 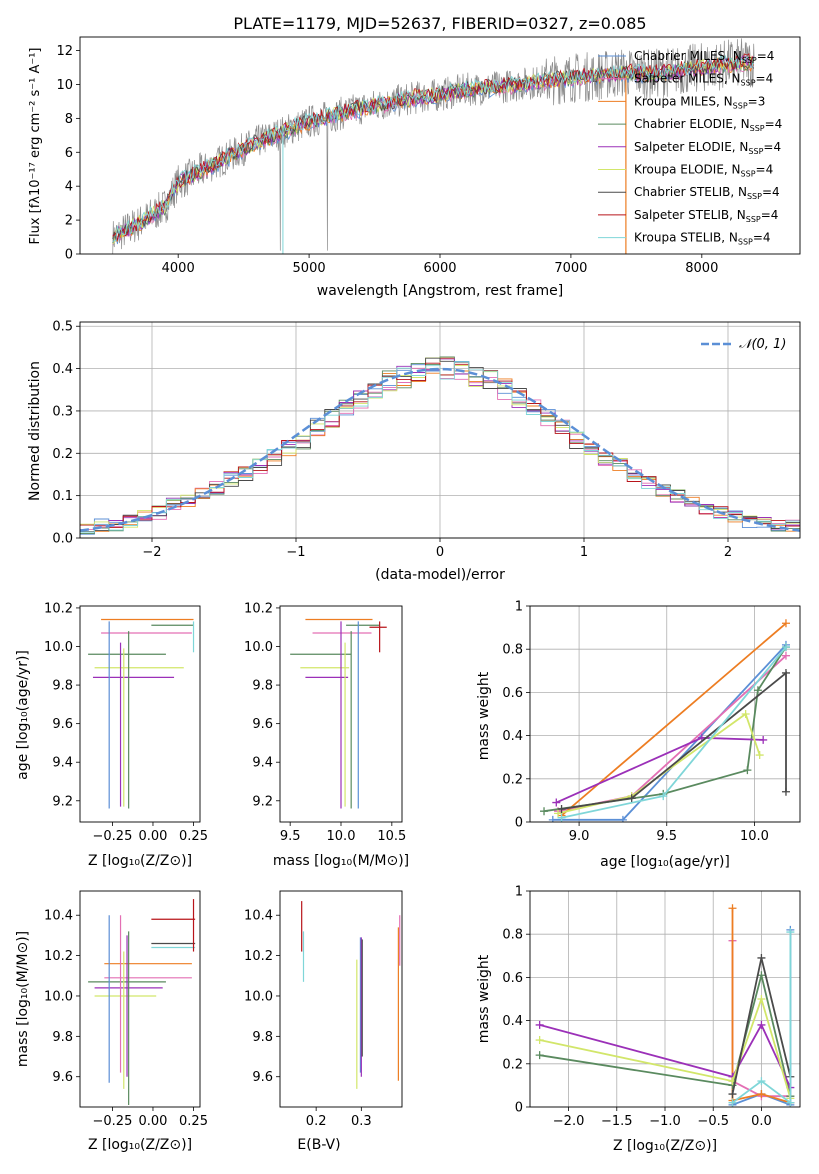 I want to click on y-tick-label: 9.2, so click(x=62, y=801).